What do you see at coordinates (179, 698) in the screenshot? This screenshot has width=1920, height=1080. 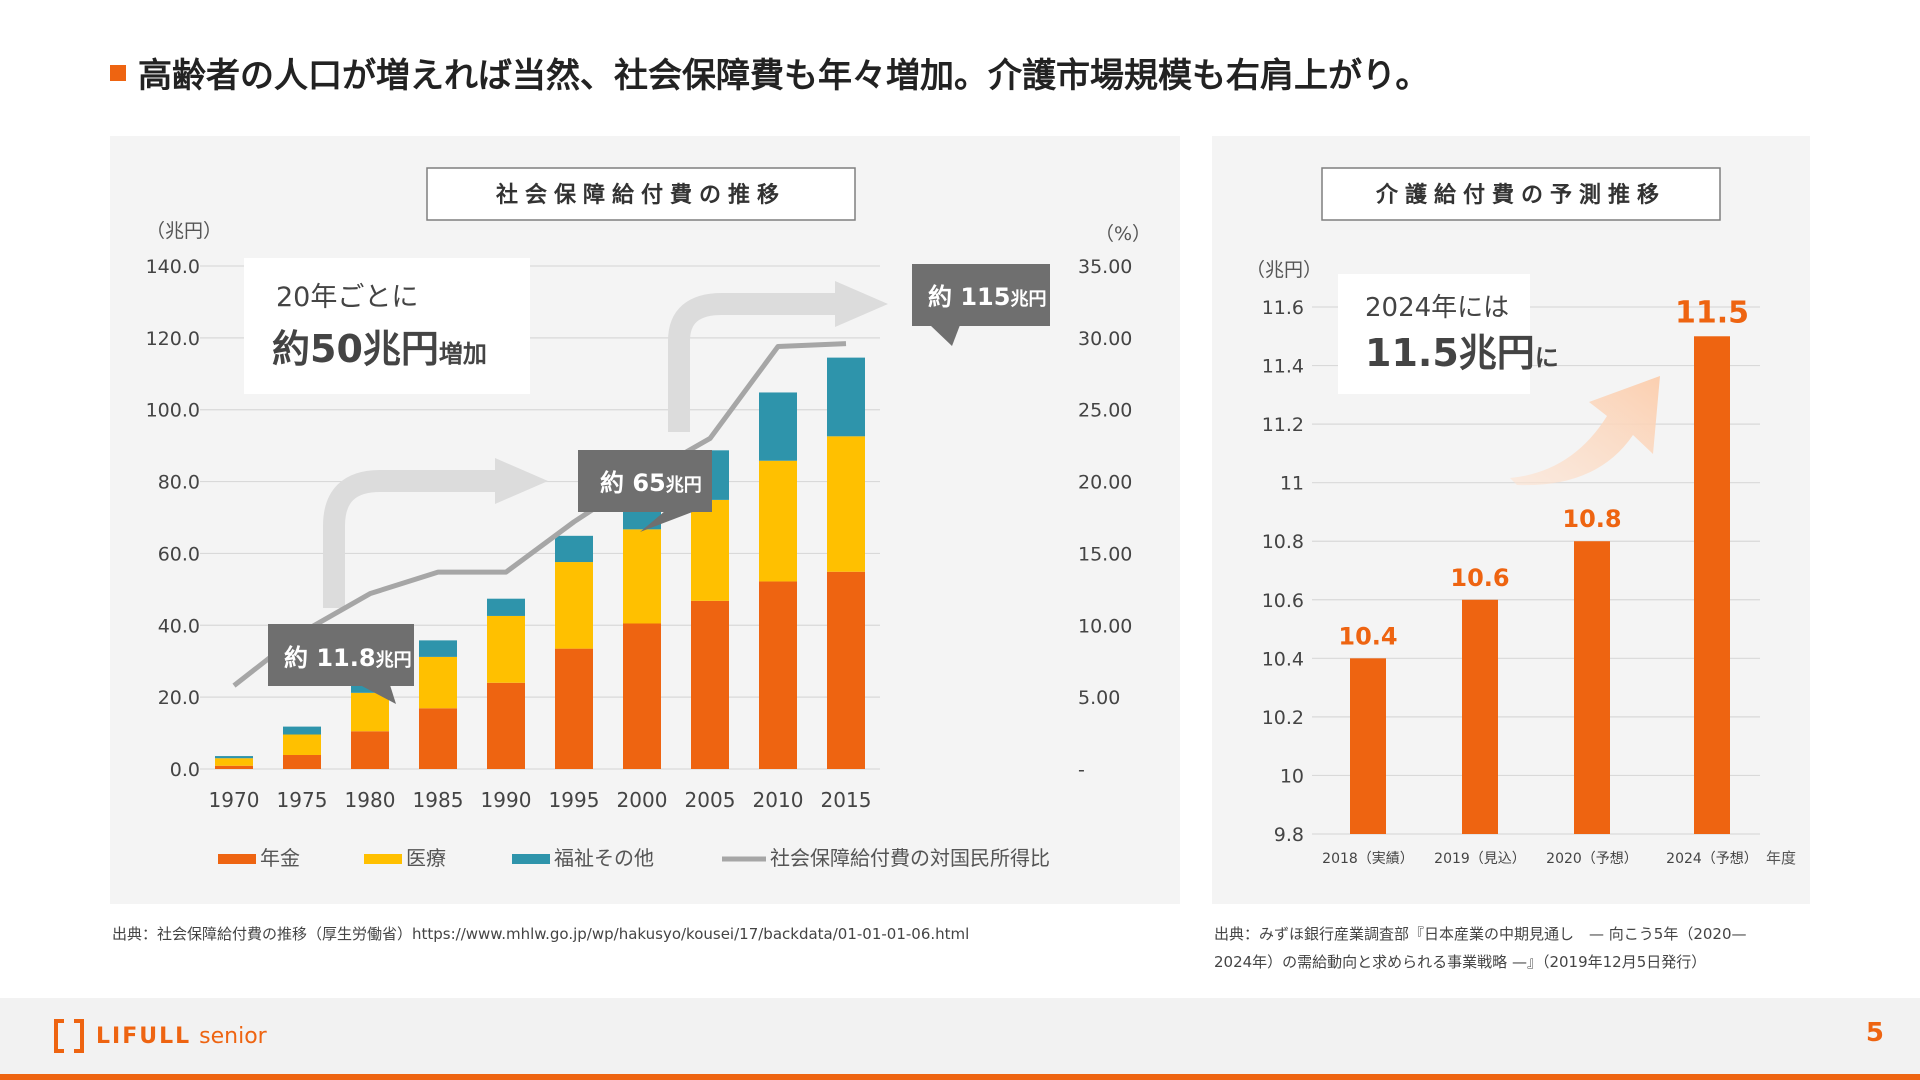 I see `y-tick-label: 20.0` at bounding box center [179, 698].